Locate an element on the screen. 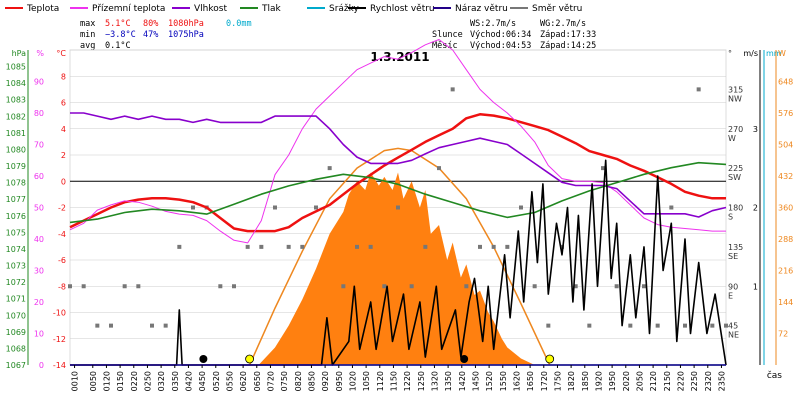  stats-min-press: 1075hPa is located at coordinates (186, 35).